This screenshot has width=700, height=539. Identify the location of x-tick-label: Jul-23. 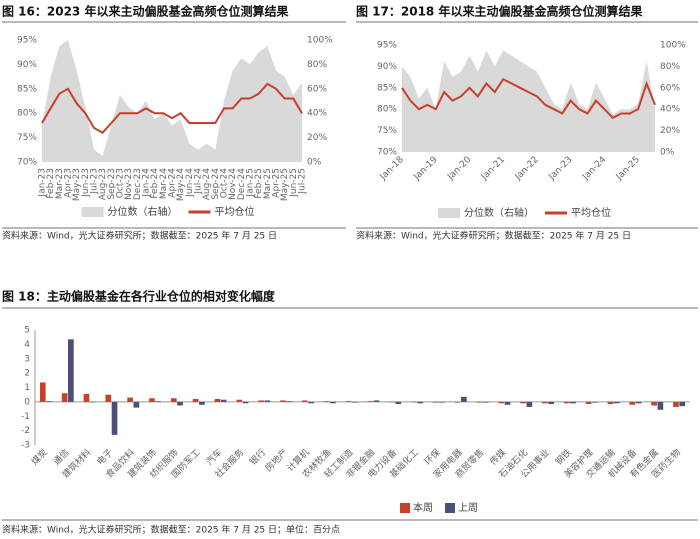
(95, 181).